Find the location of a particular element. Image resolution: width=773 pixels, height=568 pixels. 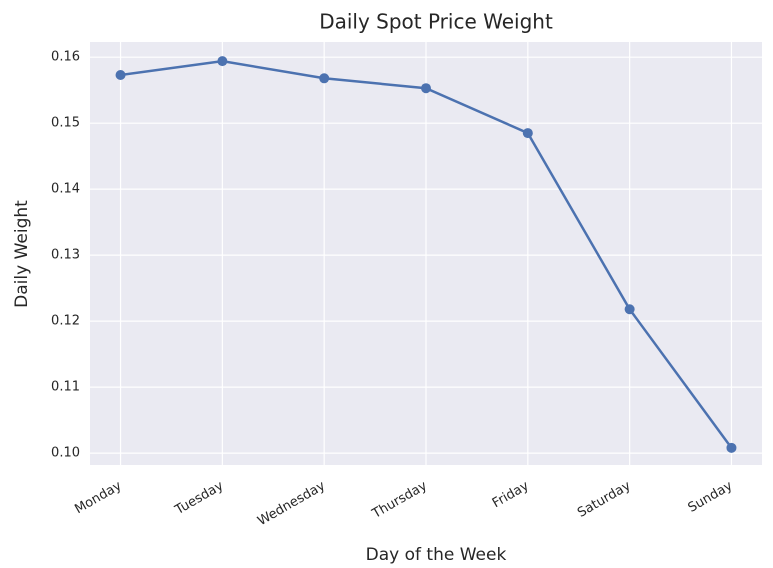

y-axis-label: Daily Weight is located at coordinates (22, 254).